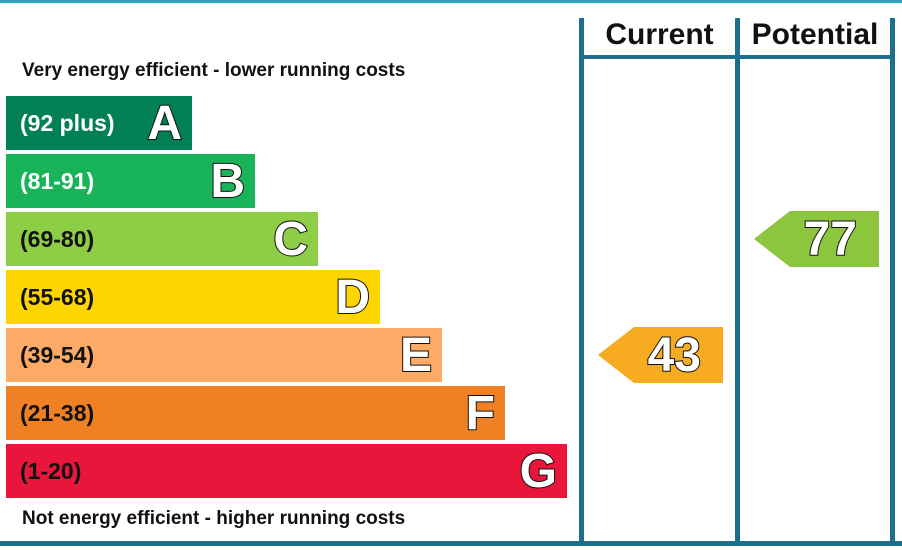 This screenshot has height=550, width=902. I want to click on potential-arrow-shape, so click(816, 239).